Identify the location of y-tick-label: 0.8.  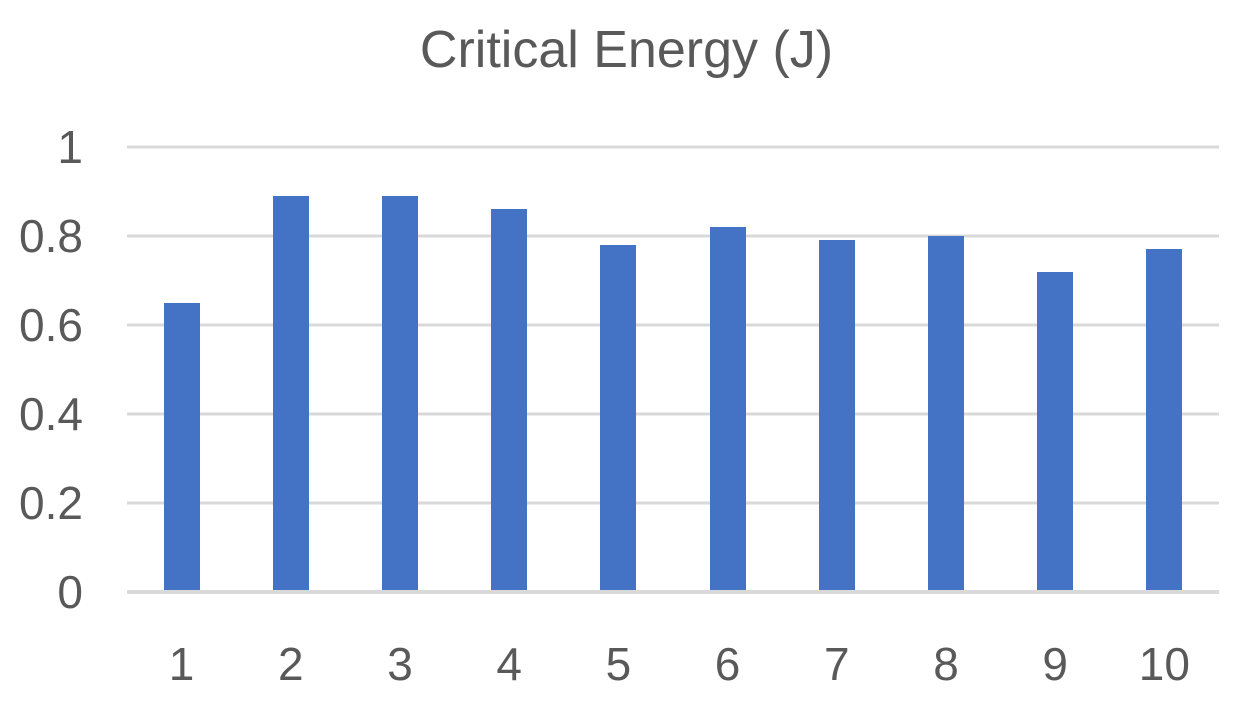
(51, 236).